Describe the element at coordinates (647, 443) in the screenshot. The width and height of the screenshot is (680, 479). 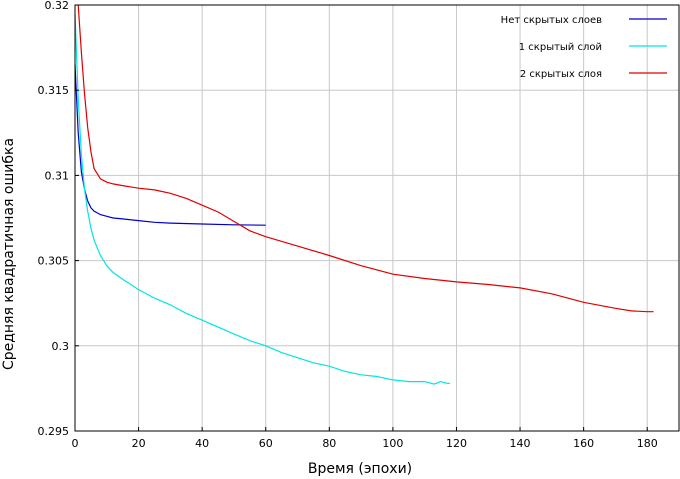
I see `x-tick-label: 180` at that location.